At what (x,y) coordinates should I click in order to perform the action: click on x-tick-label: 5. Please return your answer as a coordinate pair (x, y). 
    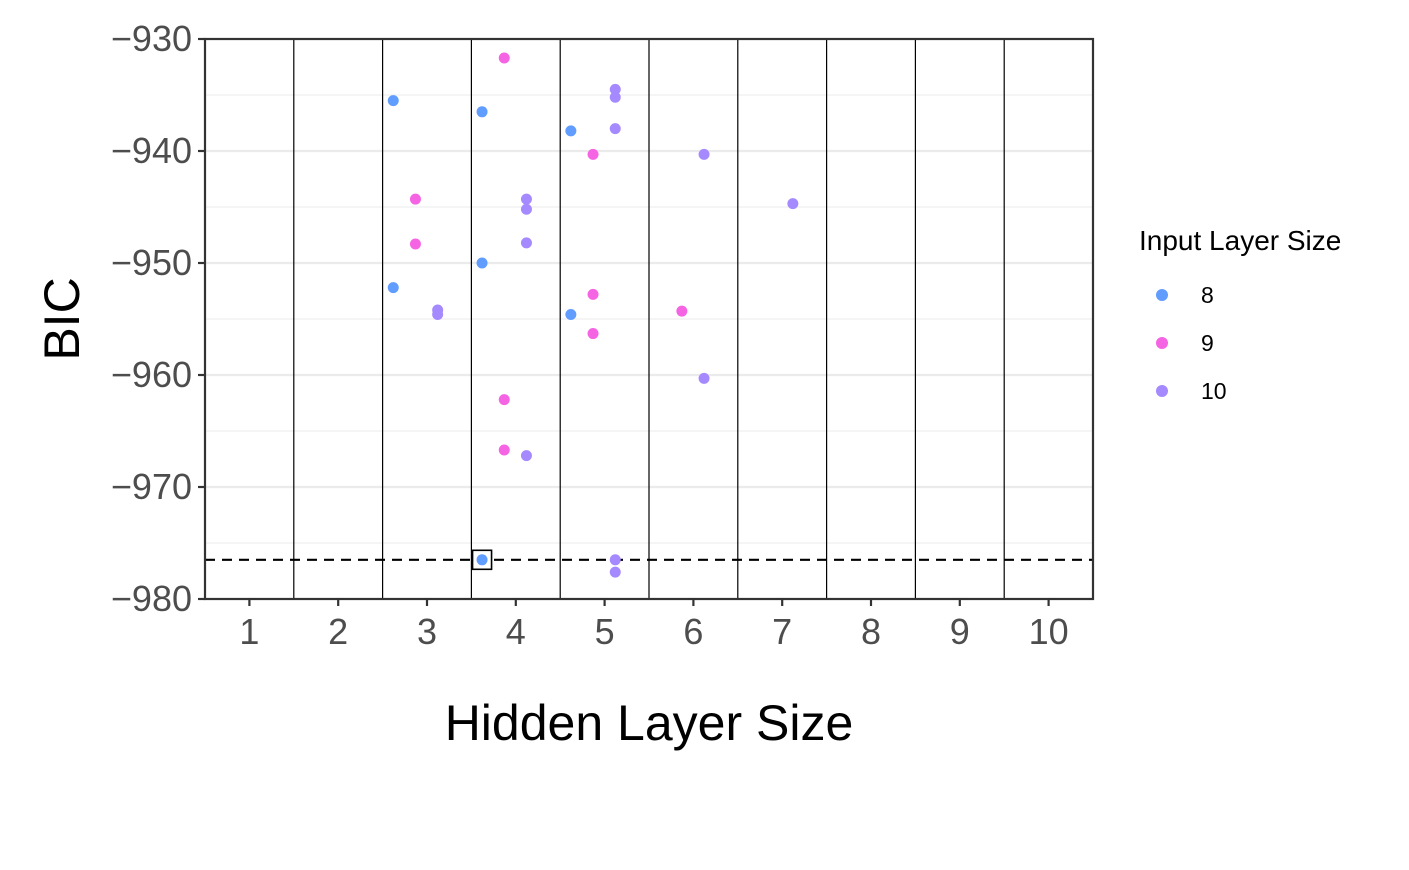
    Looking at the image, I should click on (605, 631).